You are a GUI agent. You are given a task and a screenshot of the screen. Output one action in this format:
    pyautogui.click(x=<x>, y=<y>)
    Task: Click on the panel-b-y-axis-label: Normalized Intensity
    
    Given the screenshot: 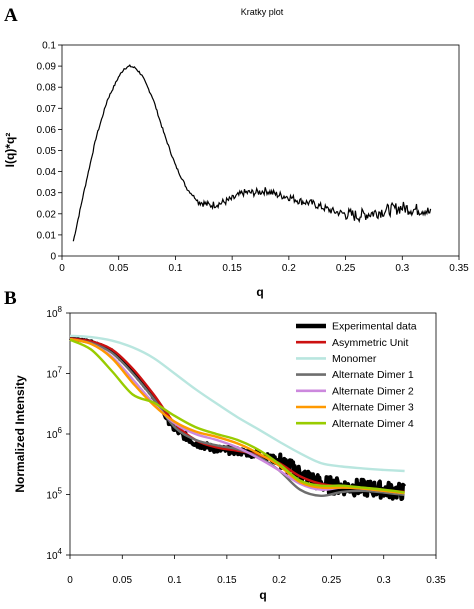 What is the action you would take?
    pyautogui.click(x=20, y=434)
    